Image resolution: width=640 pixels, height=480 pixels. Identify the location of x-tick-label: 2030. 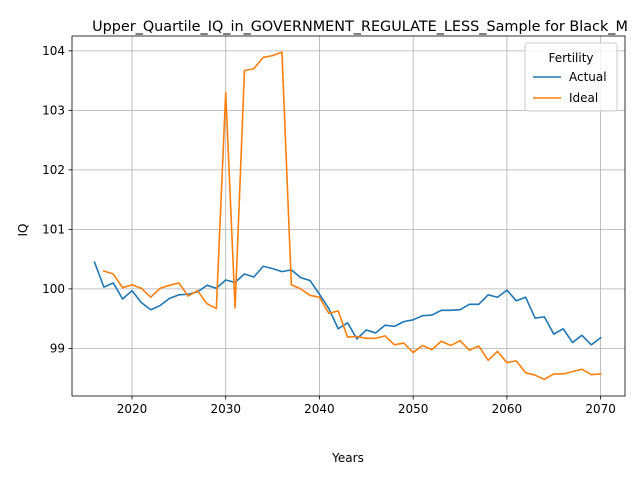
(225, 409).